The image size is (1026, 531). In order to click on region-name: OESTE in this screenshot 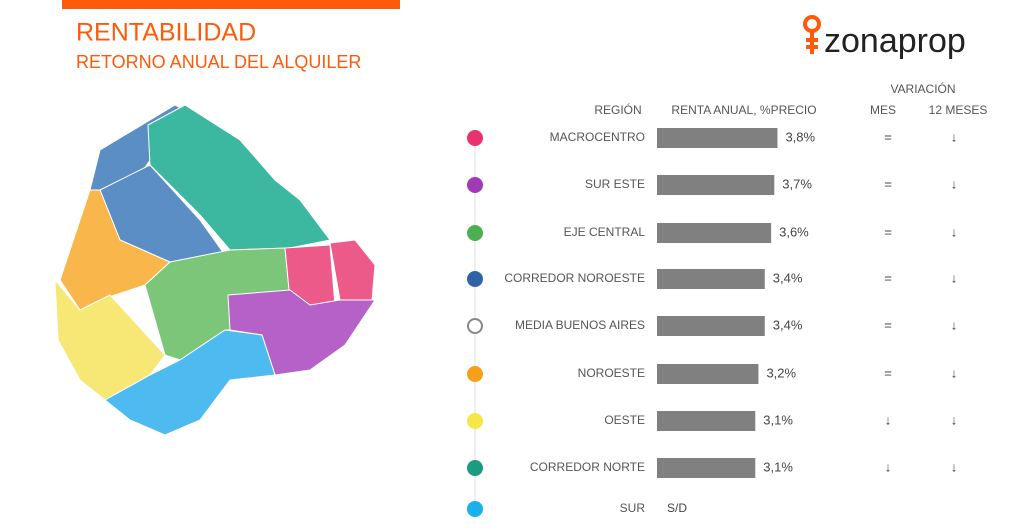, I will do `click(624, 420)`.